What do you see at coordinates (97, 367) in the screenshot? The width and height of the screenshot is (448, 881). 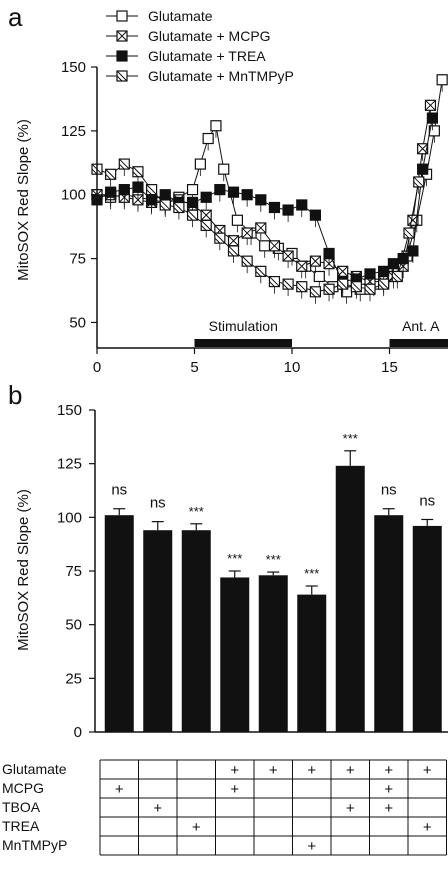 I see `x-tick-label: 0` at bounding box center [97, 367].